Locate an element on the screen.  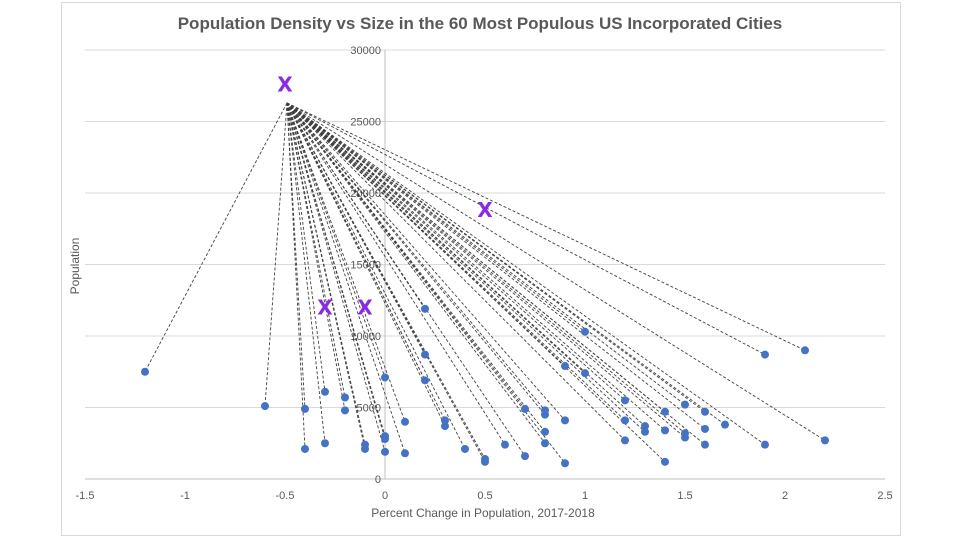
x-tick-label-2: -0.5 is located at coordinates (285, 496).